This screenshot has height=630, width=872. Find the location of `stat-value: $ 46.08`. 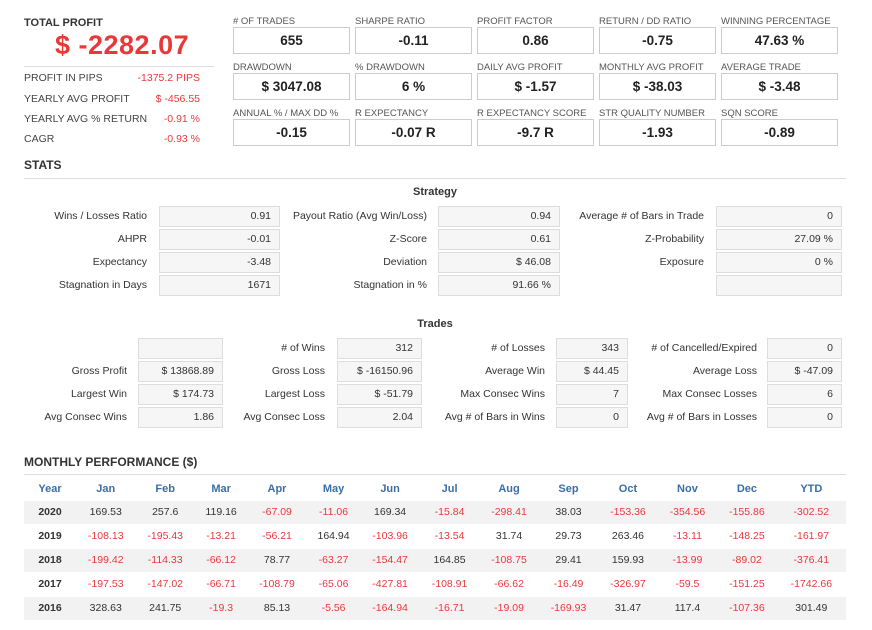

stat-value: $ 46.08 is located at coordinates (499, 262).